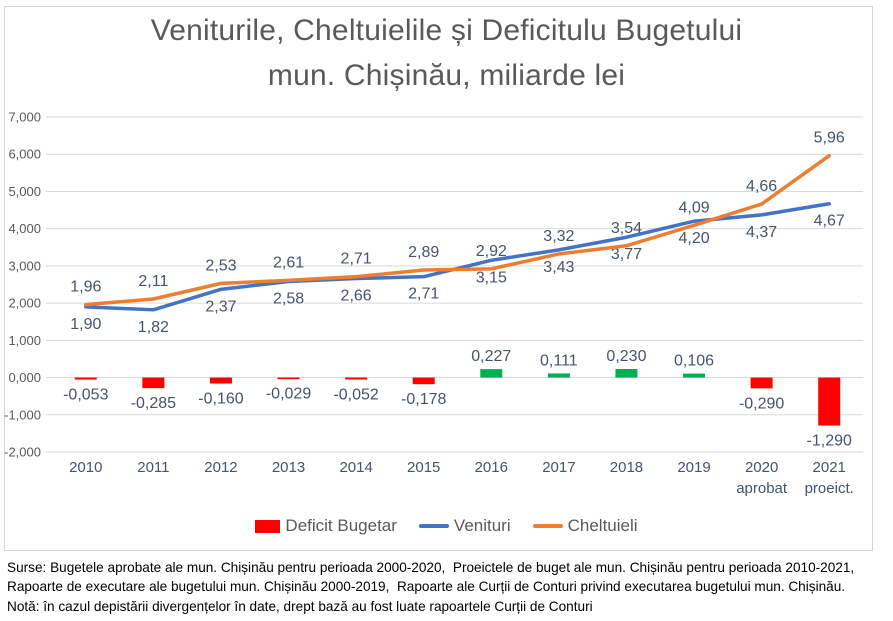  Describe the element at coordinates (829, 138) in the screenshot. I see `cheltuieli-value-label: 5,96` at that location.